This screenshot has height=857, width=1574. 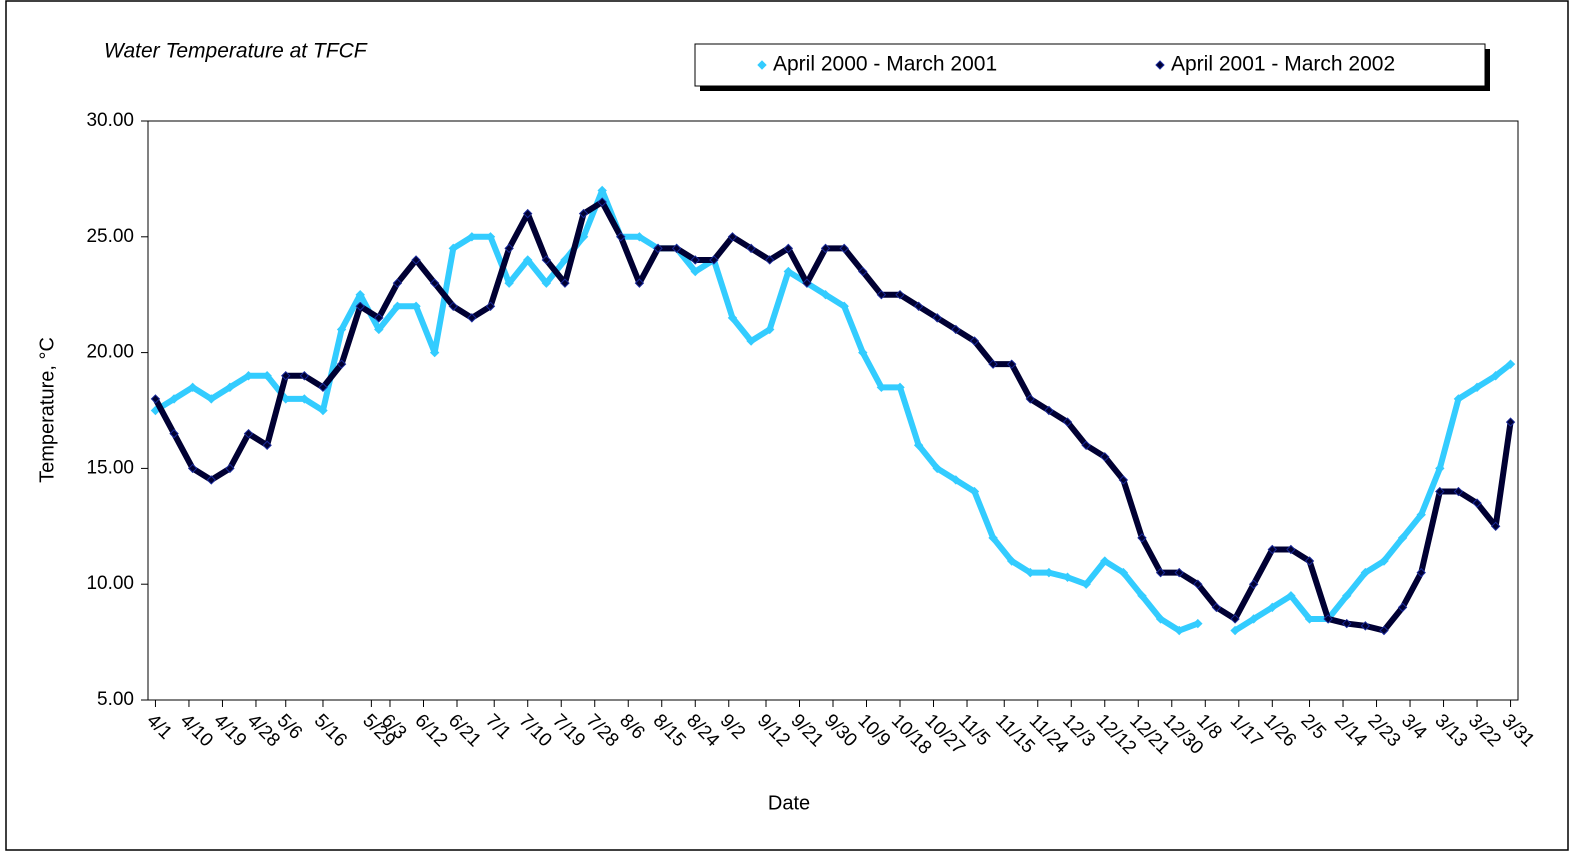 What do you see at coordinates (110, 467) in the screenshot?
I see `y-tick-label: 15.00` at bounding box center [110, 467].